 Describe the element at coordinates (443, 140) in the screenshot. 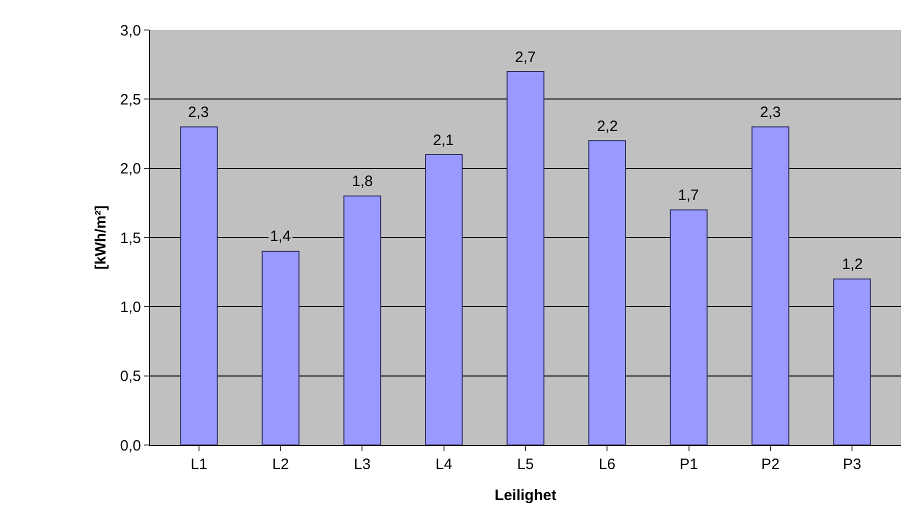

I see `data-label: 2,1` at that location.